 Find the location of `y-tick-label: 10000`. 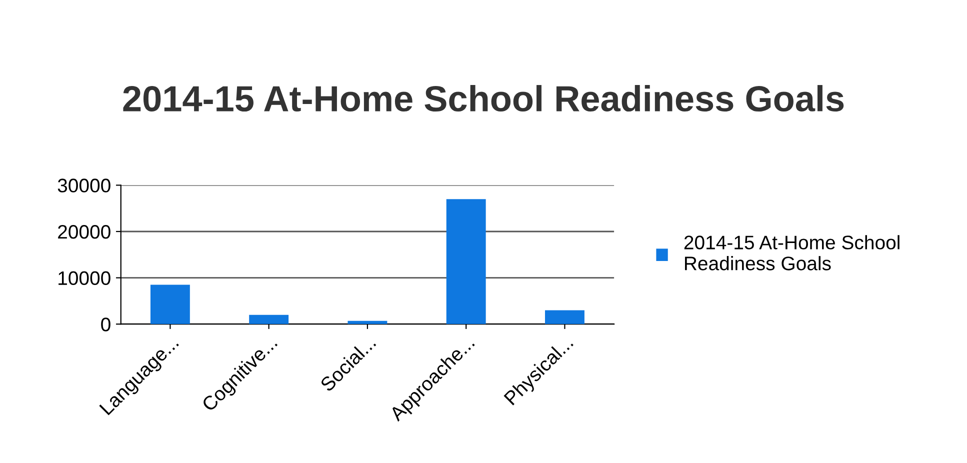

y-tick-label: 10000 is located at coordinates (84, 278).